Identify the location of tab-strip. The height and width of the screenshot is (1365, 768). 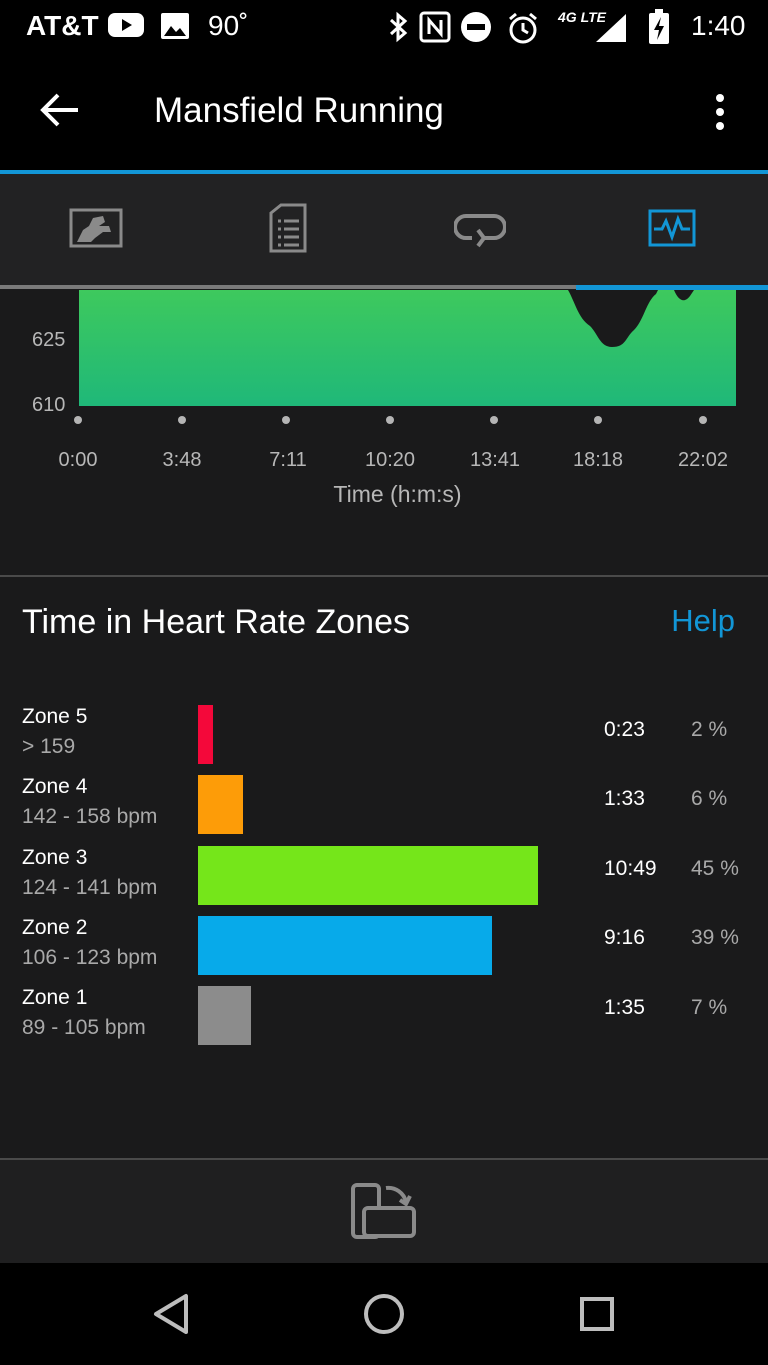
(384, 230).